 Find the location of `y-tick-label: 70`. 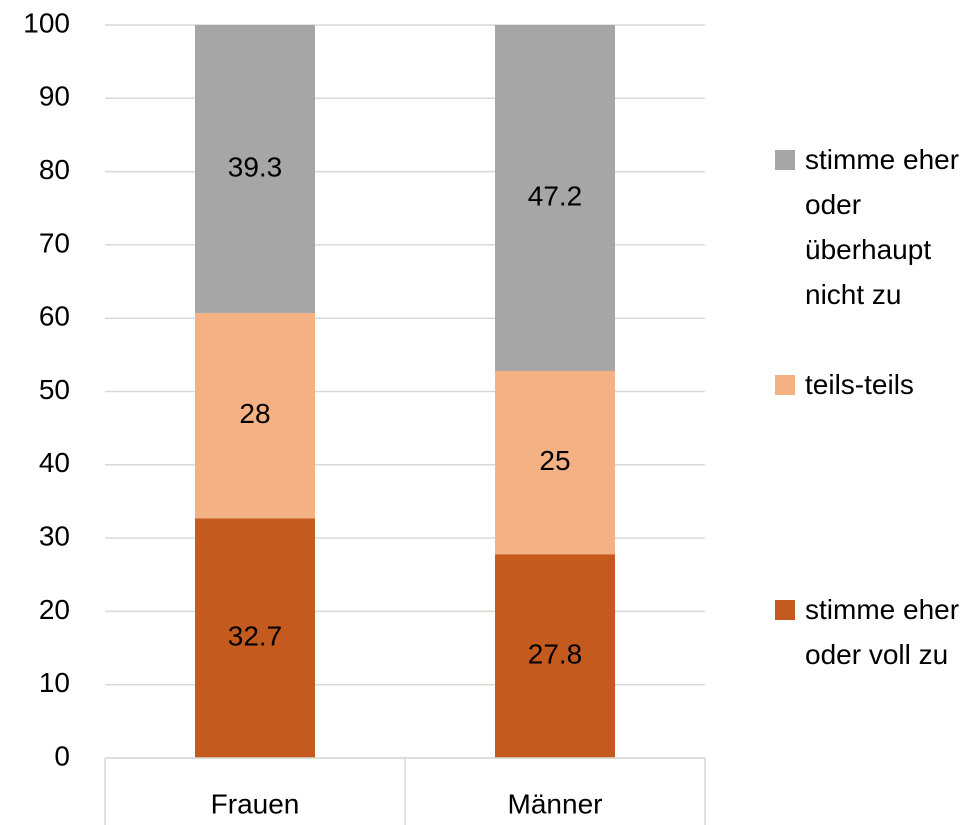

y-tick-label: 70 is located at coordinates (54, 242).